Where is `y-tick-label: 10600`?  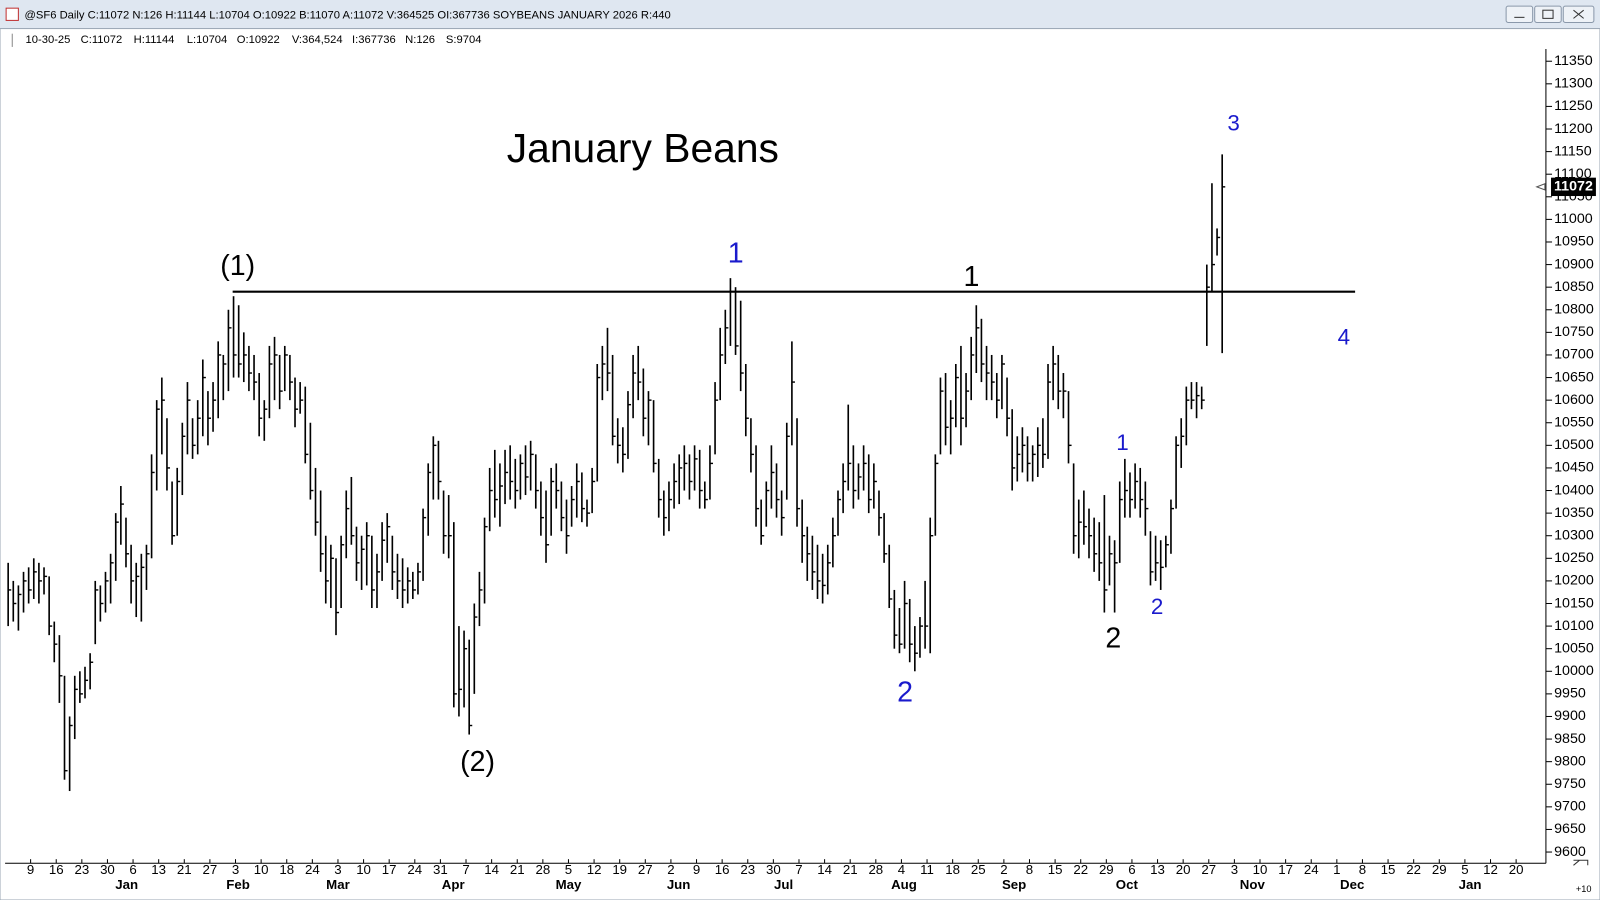 y-tick-label: 10600 is located at coordinates (1574, 400).